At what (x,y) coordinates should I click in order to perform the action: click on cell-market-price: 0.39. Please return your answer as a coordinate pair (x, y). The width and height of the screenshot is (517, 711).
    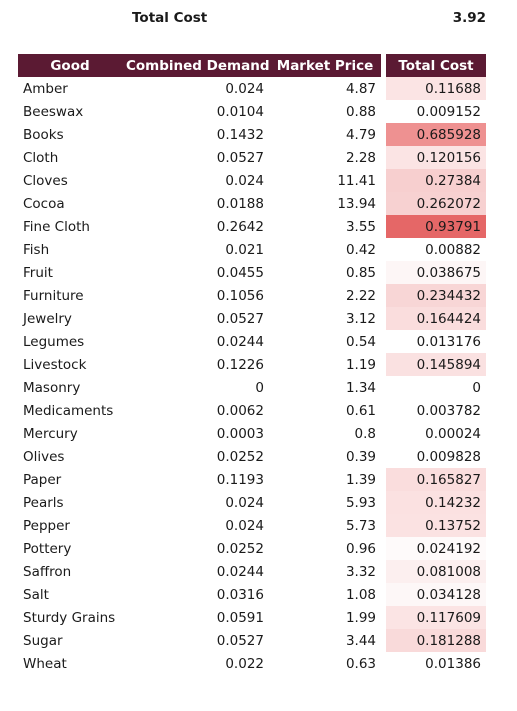
    Looking at the image, I should click on (360, 456).